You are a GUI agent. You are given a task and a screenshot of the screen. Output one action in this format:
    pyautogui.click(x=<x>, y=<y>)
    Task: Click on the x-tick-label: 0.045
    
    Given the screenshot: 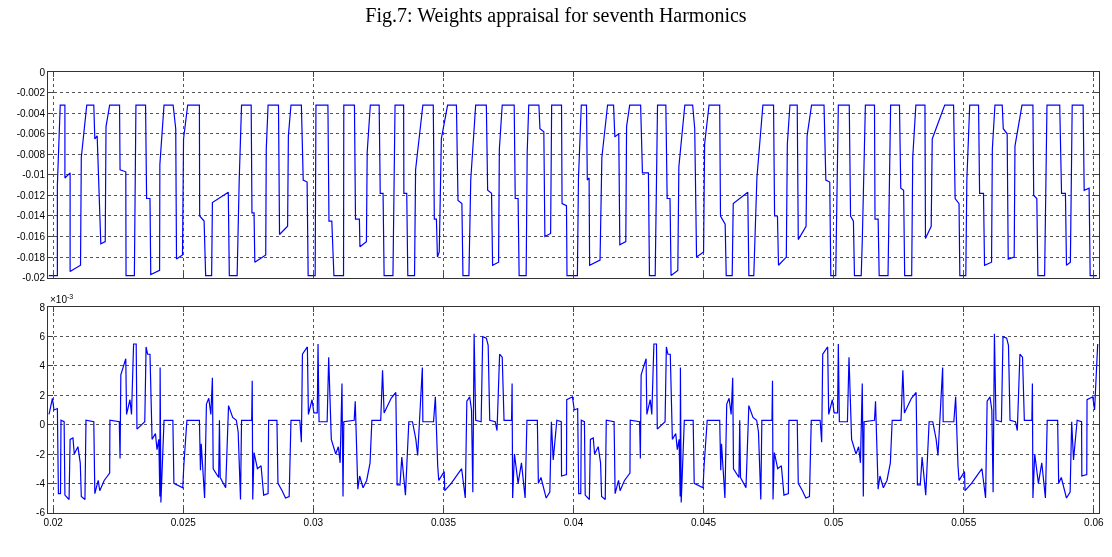 What is the action you would take?
    pyautogui.click(x=704, y=522)
    